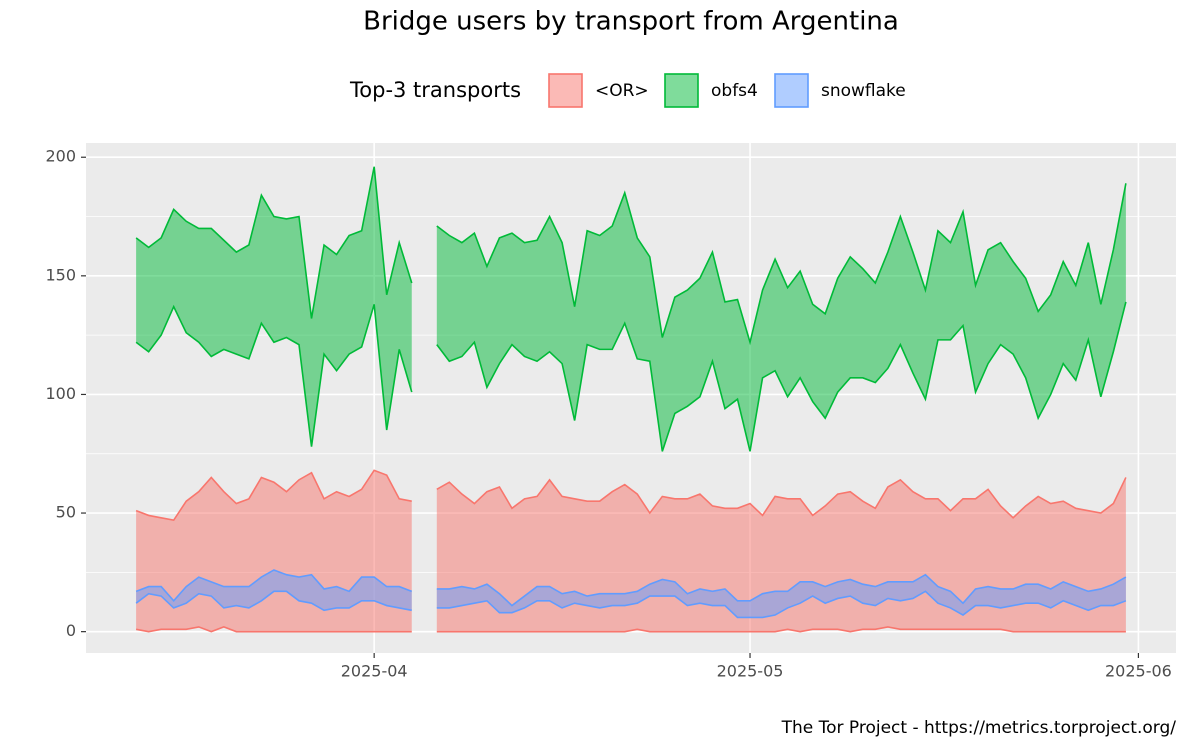  I want to click on legend-label: obfs4, so click(734, 91).